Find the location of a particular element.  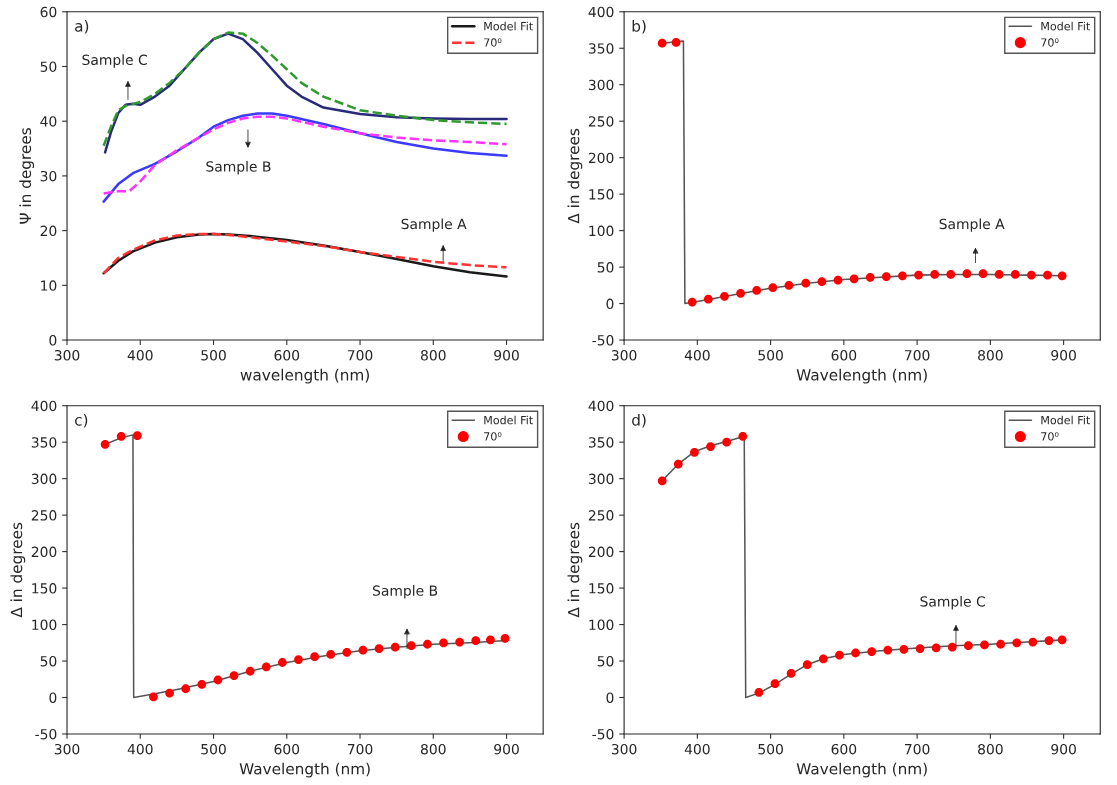

y-axis-title: Δ in degrees is located at coordinates (575, 570).